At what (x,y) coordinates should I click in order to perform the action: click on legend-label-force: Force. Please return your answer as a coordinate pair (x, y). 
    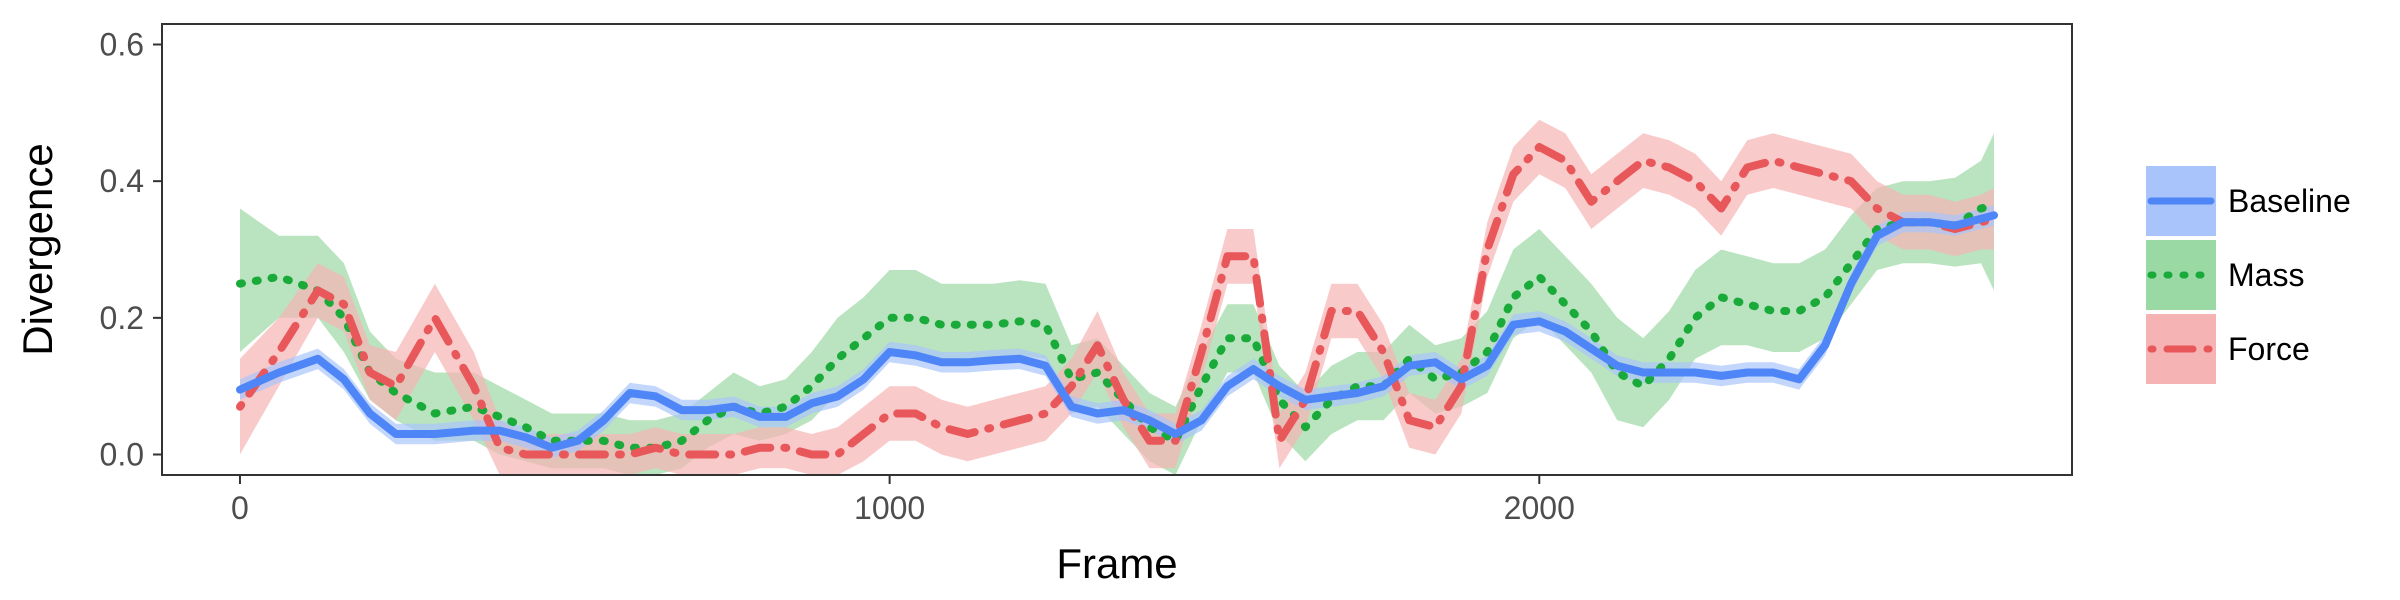
    Looking at the image, I should click on (2269, 349).